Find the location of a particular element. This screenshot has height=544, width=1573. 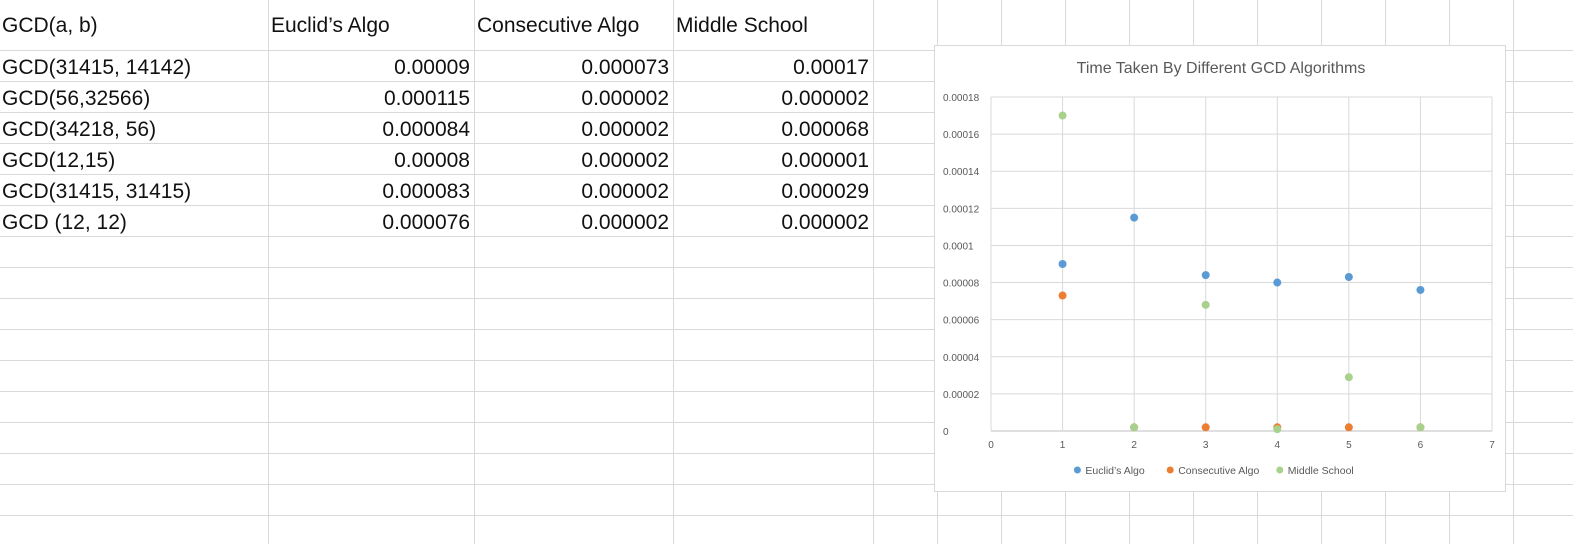

y-tick-label: 0.00014 is located at coordinates (961, 172).